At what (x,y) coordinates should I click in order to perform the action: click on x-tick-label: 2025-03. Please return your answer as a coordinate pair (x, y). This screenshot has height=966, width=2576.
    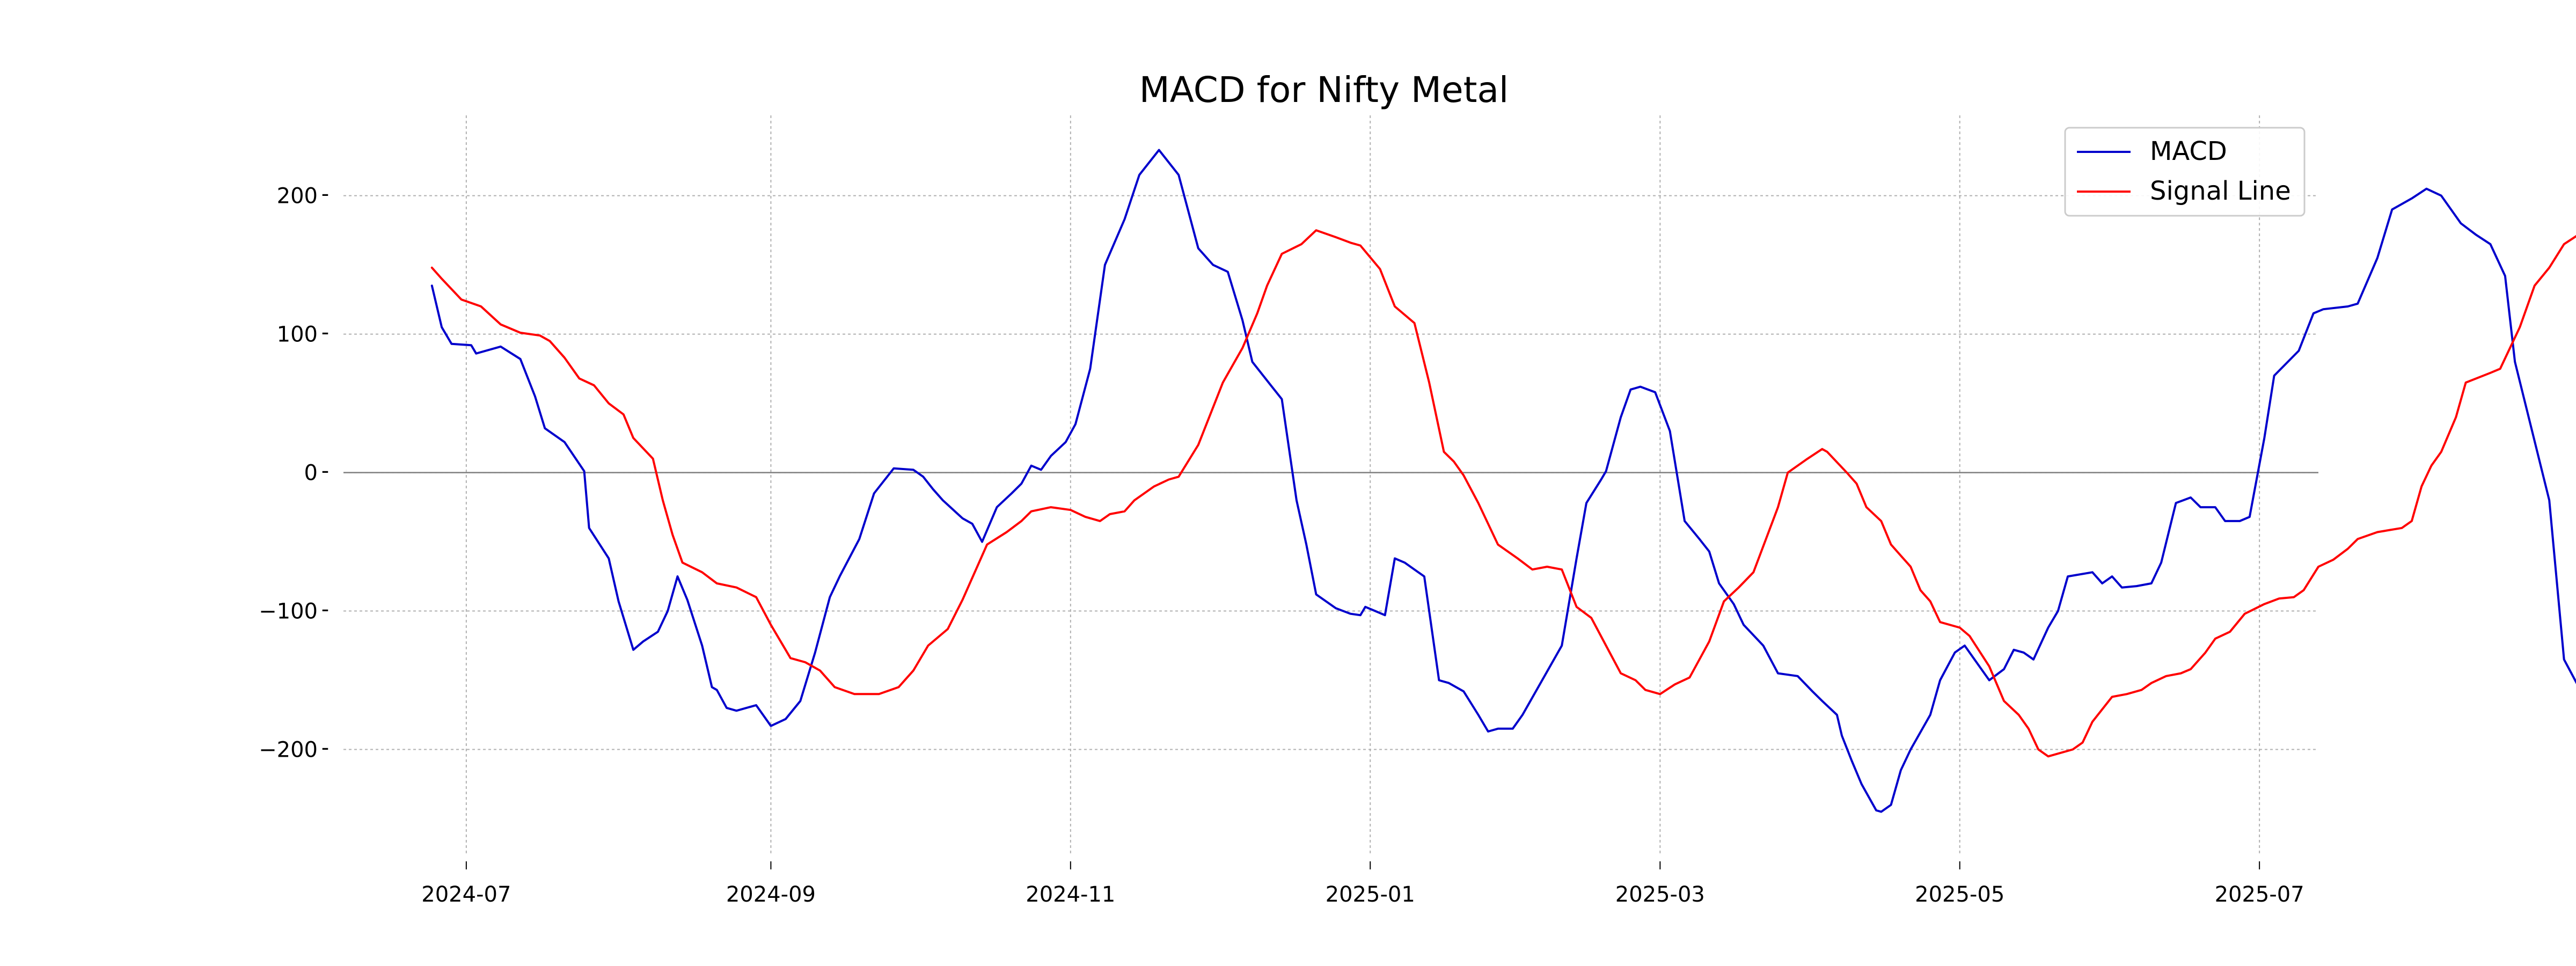
    Looking at the image, I should click on (1660, 894).